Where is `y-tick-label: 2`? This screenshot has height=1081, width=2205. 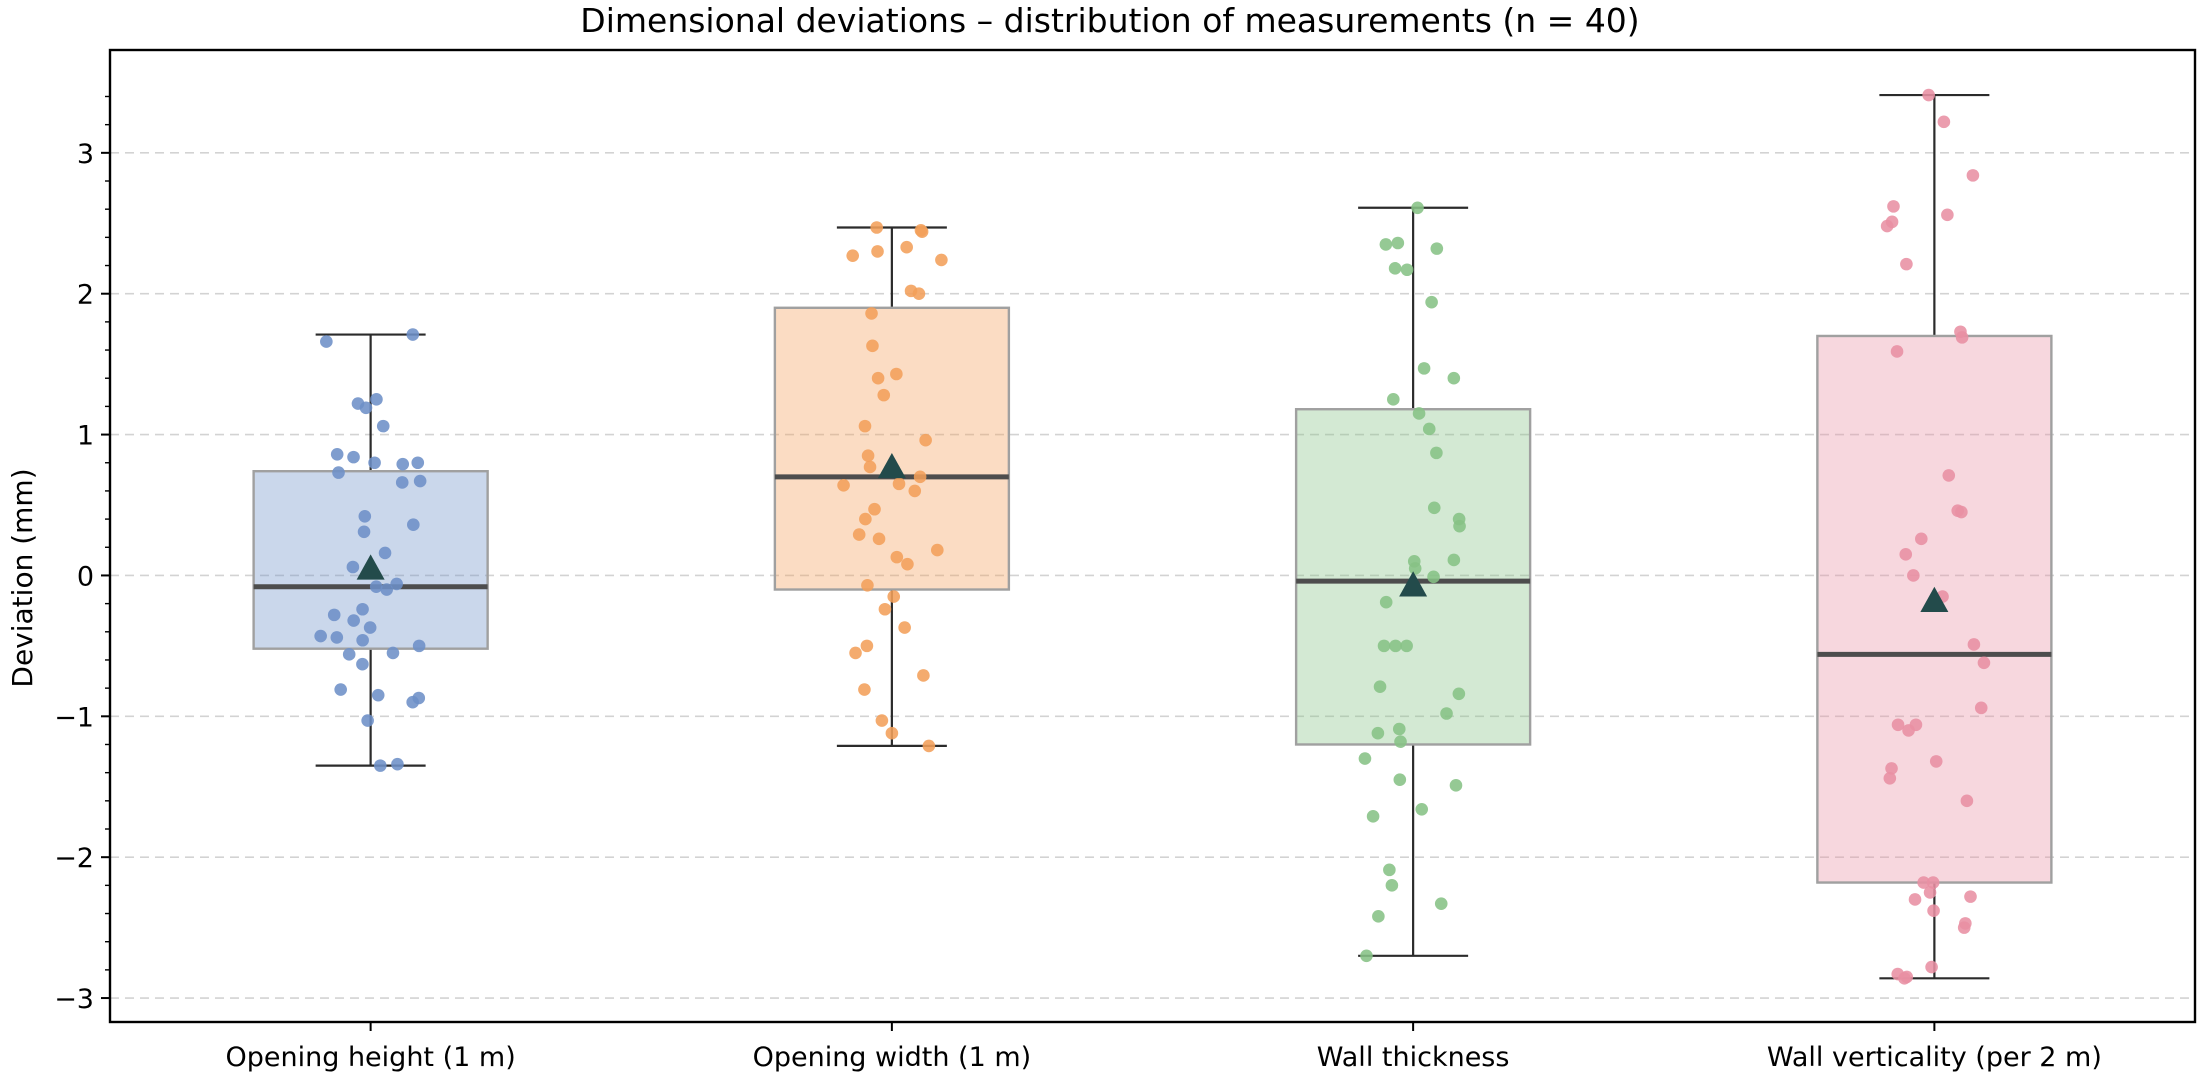
y-tick-label: 2 is located at coordinates (85, 295).